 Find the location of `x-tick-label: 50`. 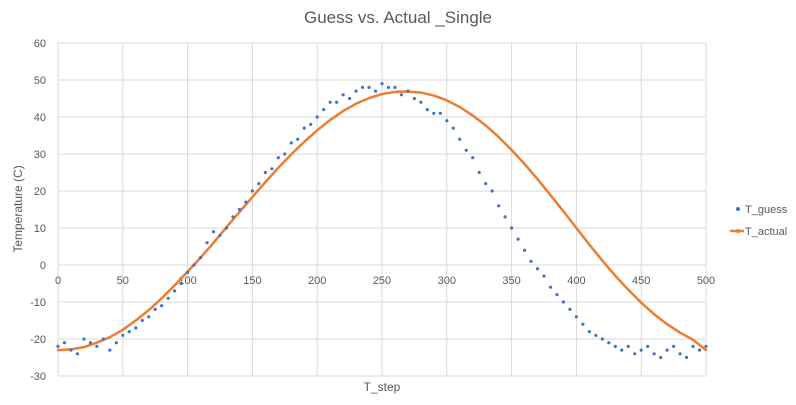

x-tick-label: 50 is located at coordinates (123, 281).